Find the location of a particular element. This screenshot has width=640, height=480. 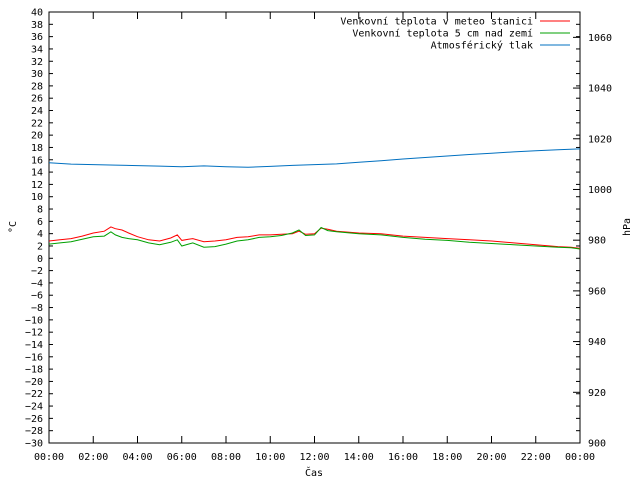

y2-tick-label: 900 is located at coordinates (597, 444).